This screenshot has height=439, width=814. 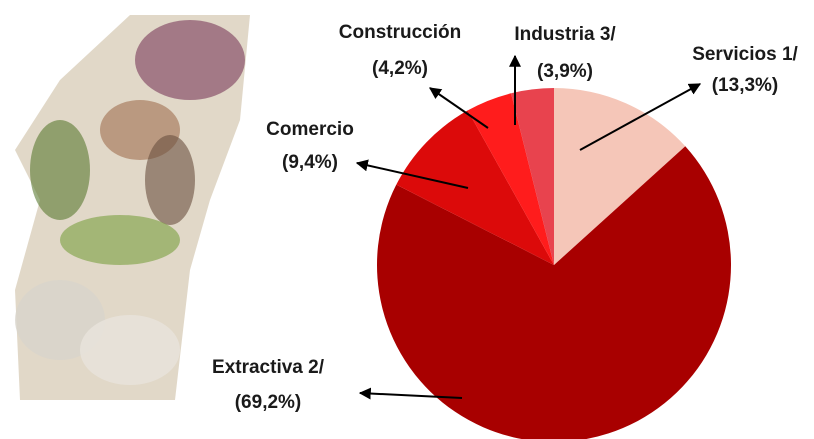 What do you see at coordinates (400, 68) in the screenshot?
I see `value-label: (4,2%)` at bounding box center [400, 68].